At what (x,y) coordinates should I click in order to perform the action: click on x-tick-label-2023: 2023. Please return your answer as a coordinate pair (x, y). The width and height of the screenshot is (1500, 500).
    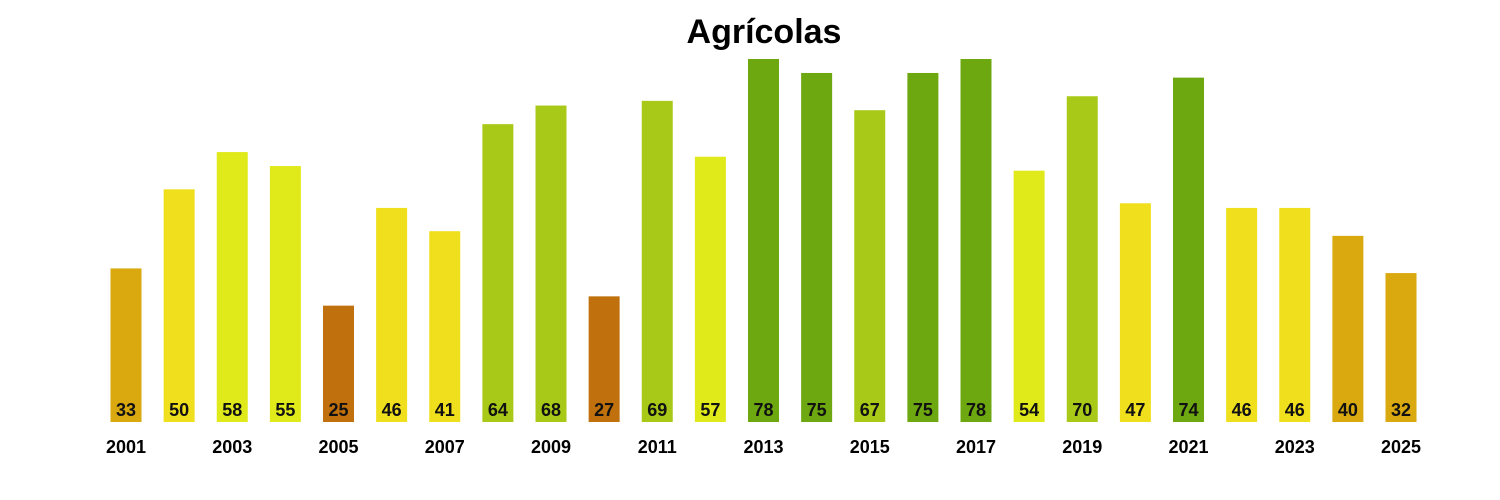
    Looking at the image, I should click on (1295, 447).